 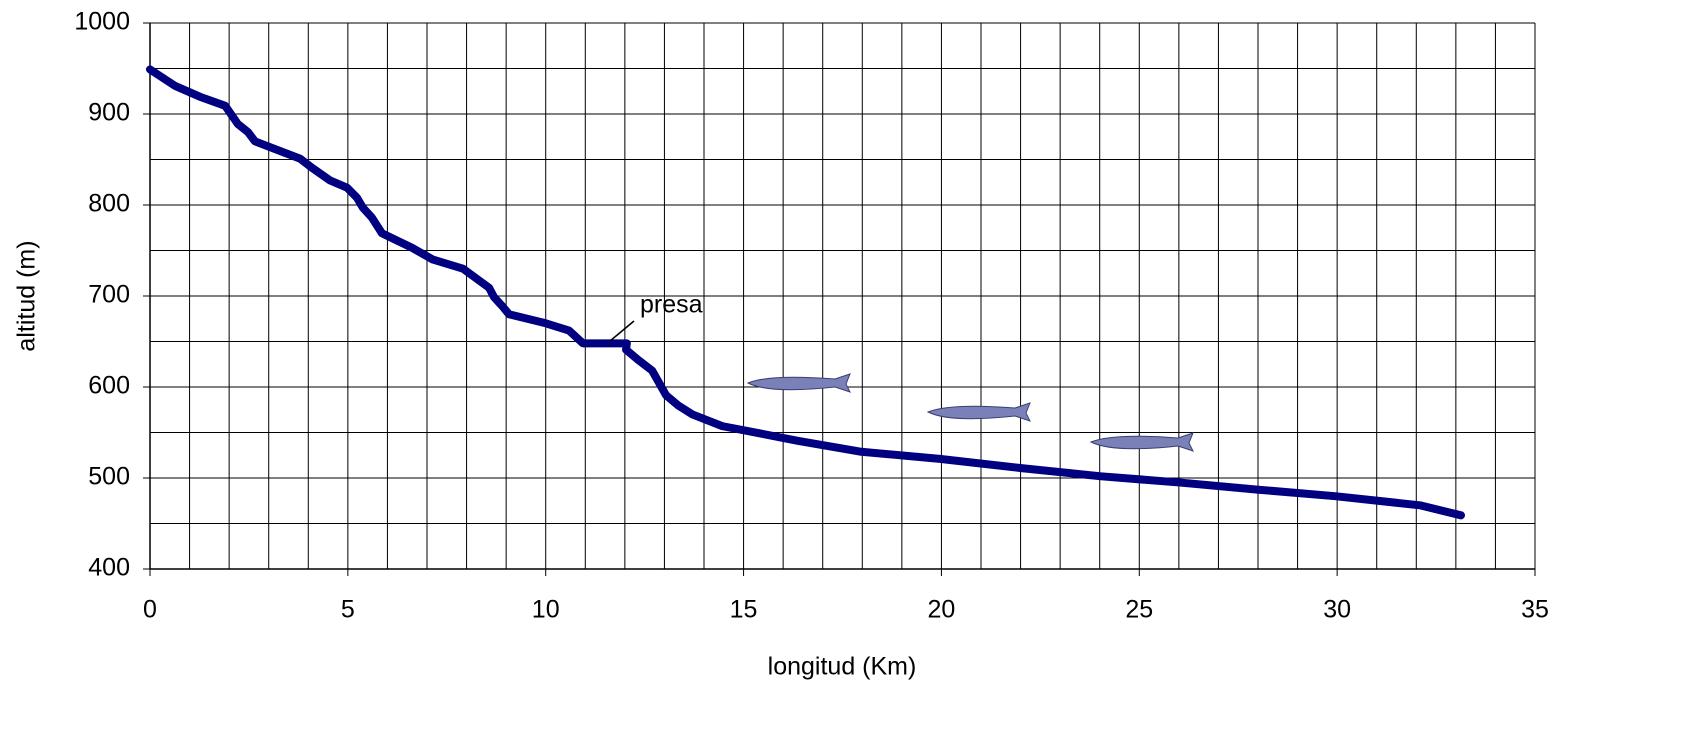 I want to click on fish-decoration, so click(x=970, y=412).